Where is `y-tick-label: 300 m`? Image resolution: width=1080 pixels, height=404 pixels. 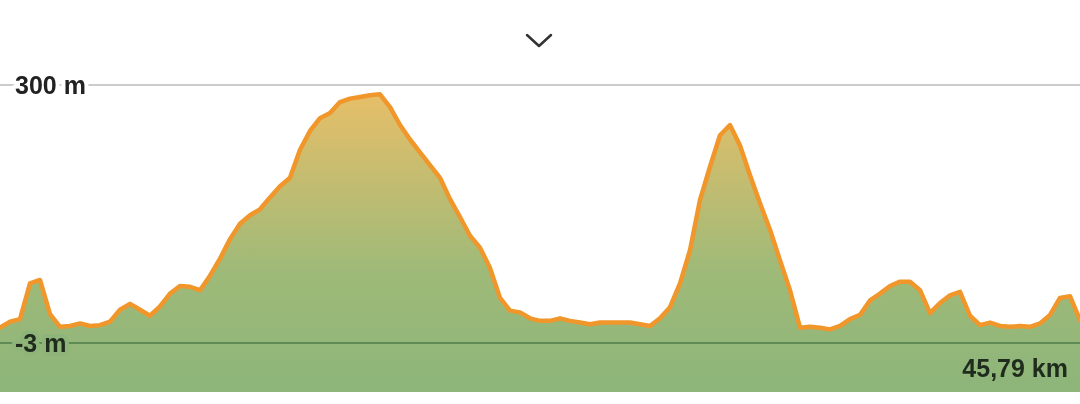 y-tick-label: 300 m is located at coordinates (50, 85).